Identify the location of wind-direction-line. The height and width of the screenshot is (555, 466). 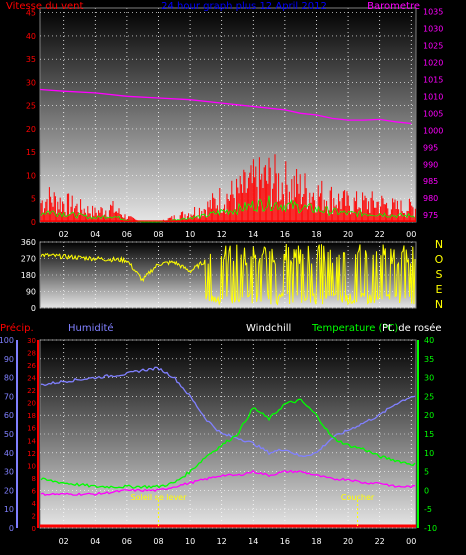
(228, 274).